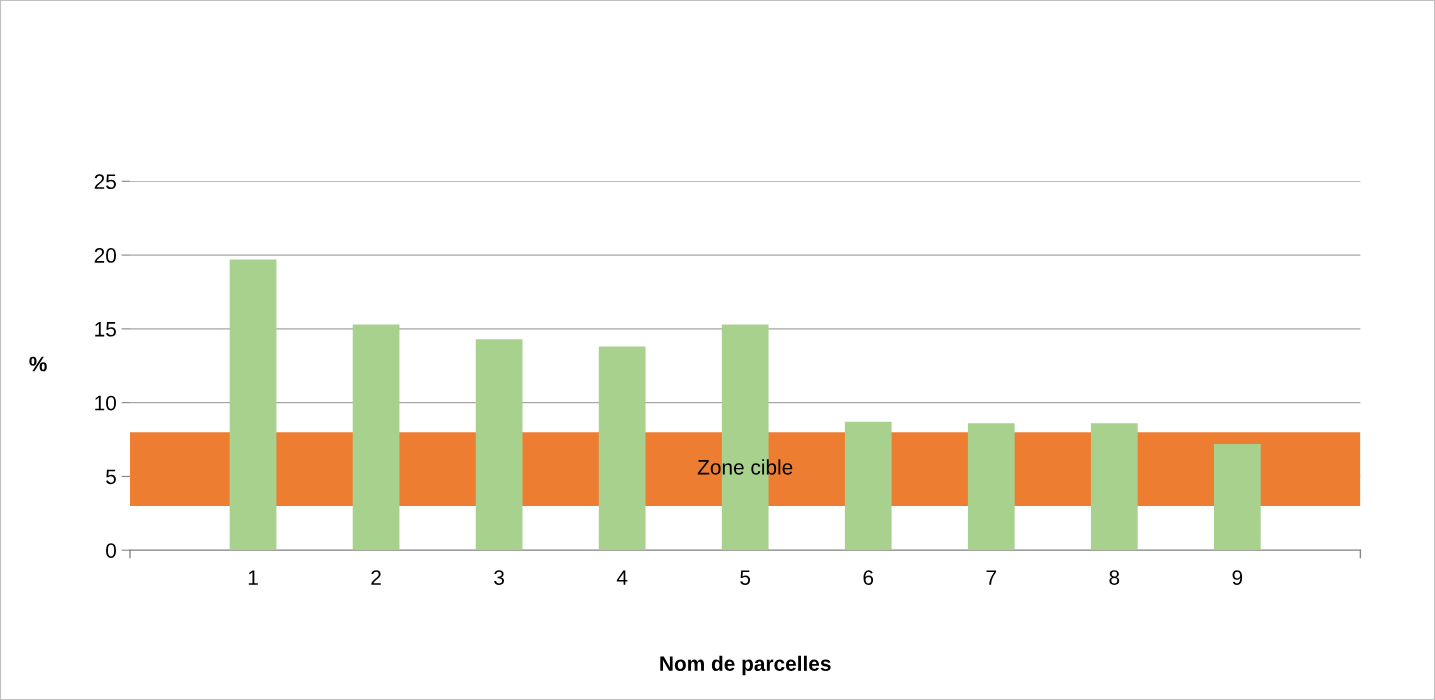 The image size is (1435, 700). Describe the element at coordinates (499, 577) in the screenshot. I see `x-tick-label: 3` at that location.